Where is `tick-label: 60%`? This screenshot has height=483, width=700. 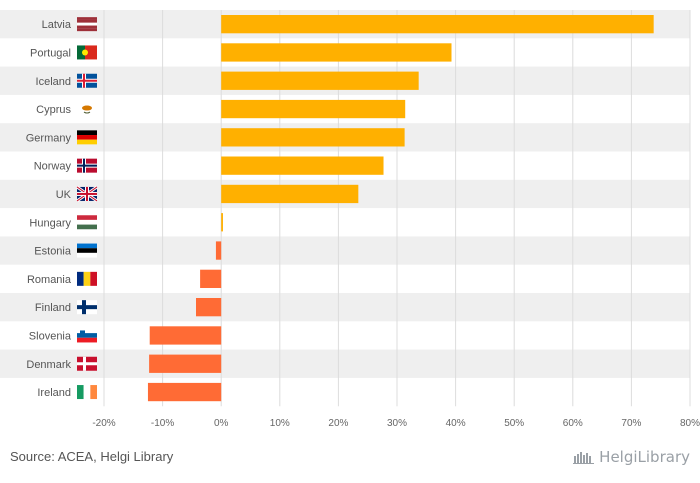 tick-label: 60% is located at coordinates (573, 423).